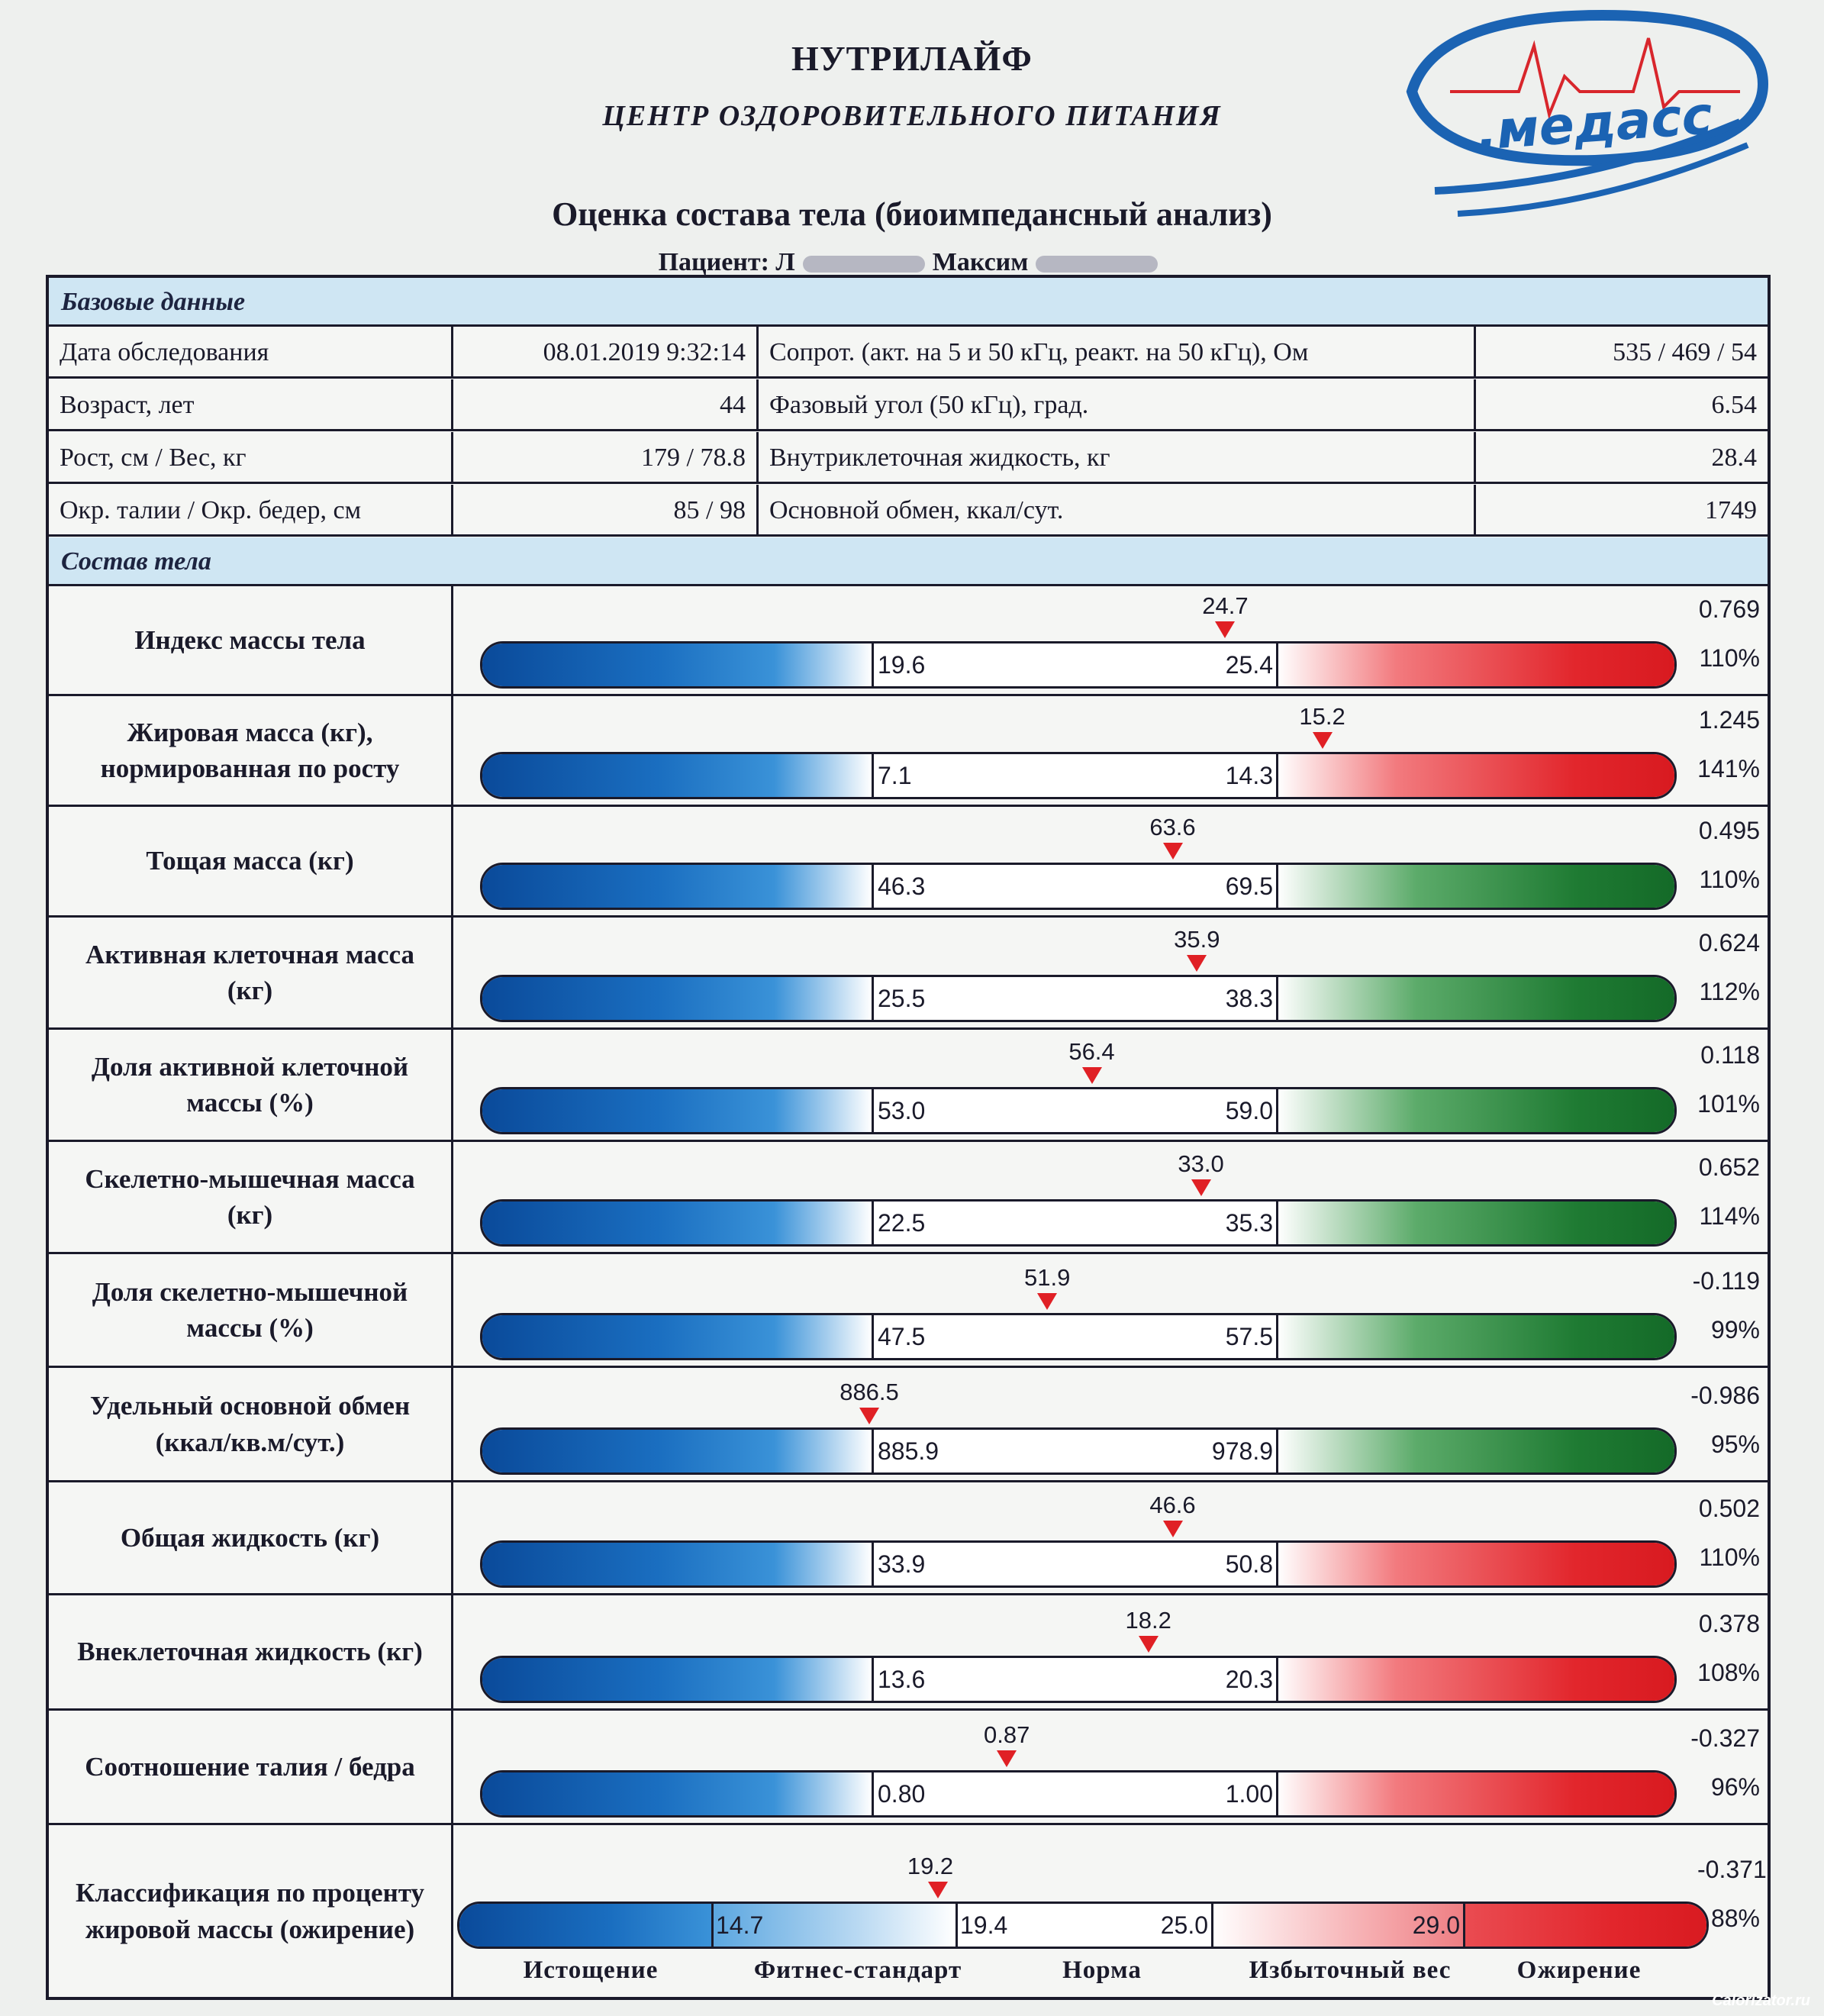 The image size is (1824, 2016). I want to click on patient-name: Максим, so click(980, 262).